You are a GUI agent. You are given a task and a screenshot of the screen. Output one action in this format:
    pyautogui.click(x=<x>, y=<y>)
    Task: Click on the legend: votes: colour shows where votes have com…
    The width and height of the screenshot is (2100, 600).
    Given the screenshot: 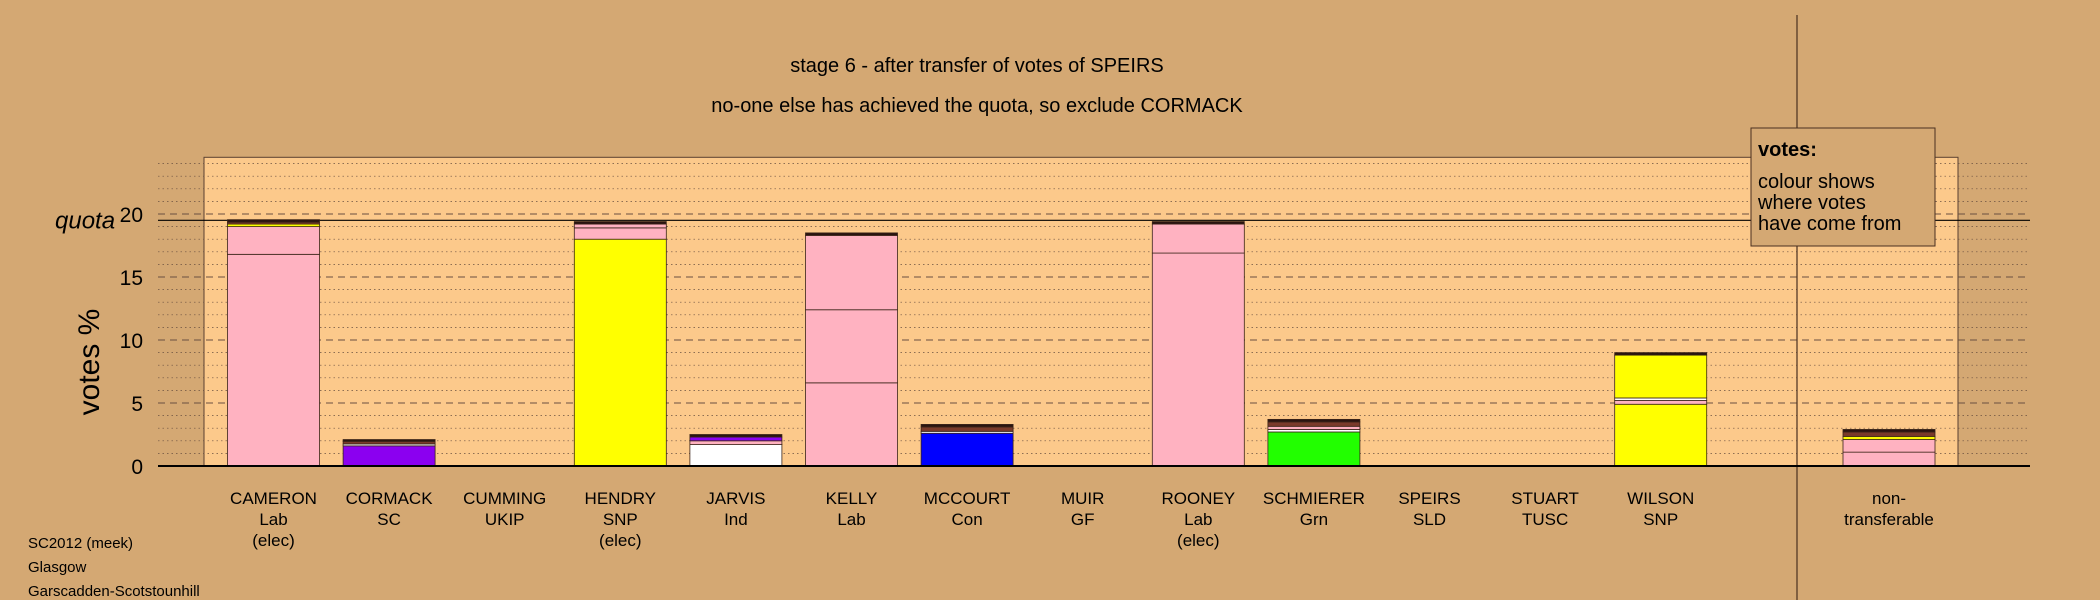 What is the action you would take?
    pyautogui.click(x=1843, y=187)
    